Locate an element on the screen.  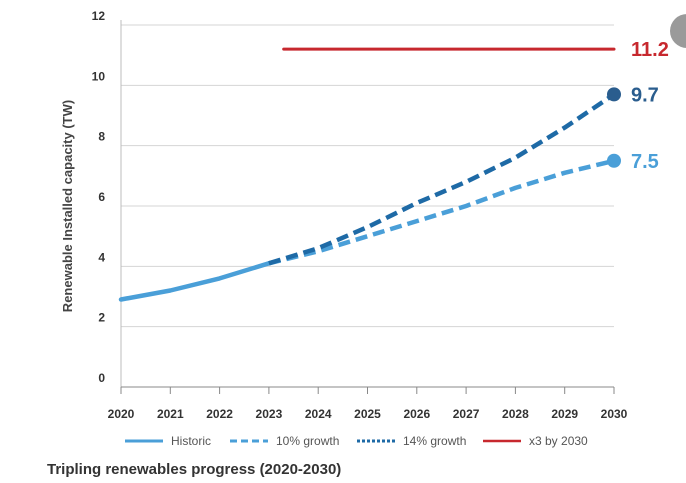
y-tick-label-0: 0 is located at coordinates (101, 378).